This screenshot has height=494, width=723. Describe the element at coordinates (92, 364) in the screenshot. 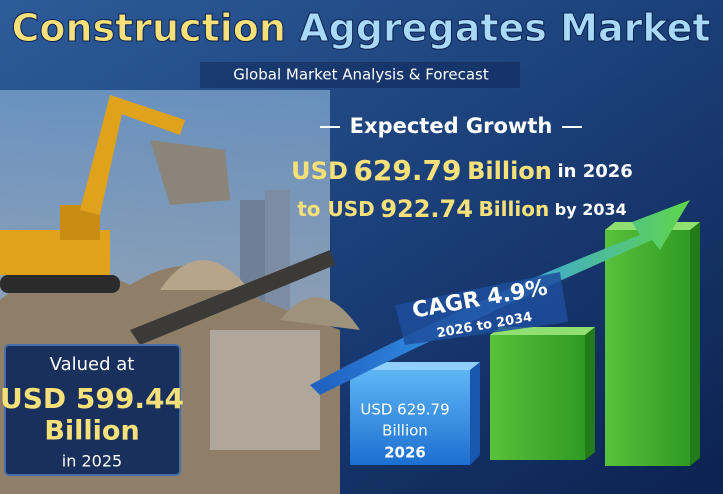

I see `valued-intro: Valued at` at that location.